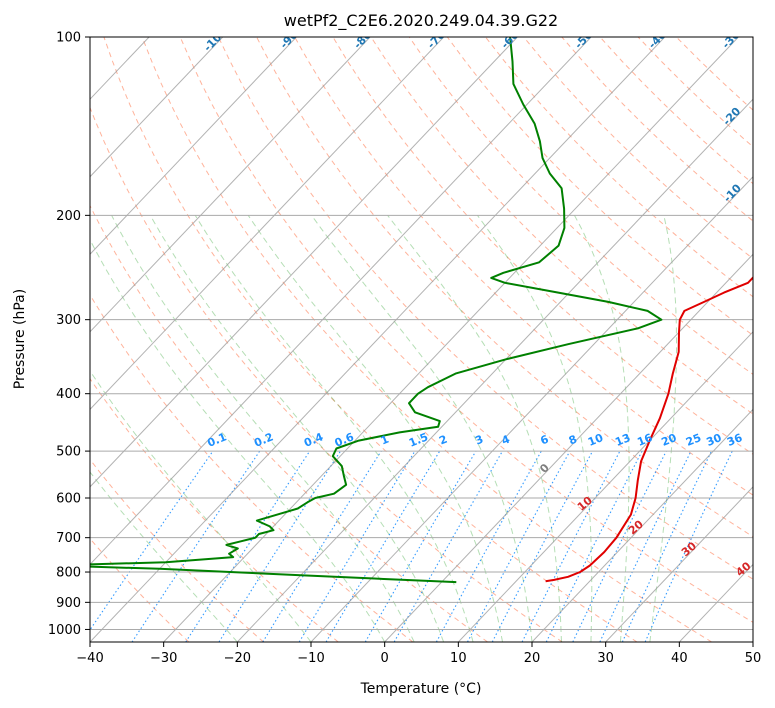 The image size is (775, 708). What do you see at coordinates (237, 658) in the screenshot?
I see `x-tick-label: −20` at bounding box center [237, 658].